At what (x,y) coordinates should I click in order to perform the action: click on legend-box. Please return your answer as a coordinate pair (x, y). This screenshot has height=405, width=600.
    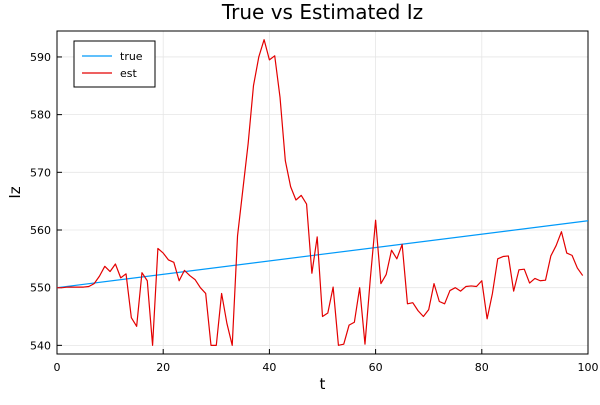
    Looking at the image, I should click on (114, 64).